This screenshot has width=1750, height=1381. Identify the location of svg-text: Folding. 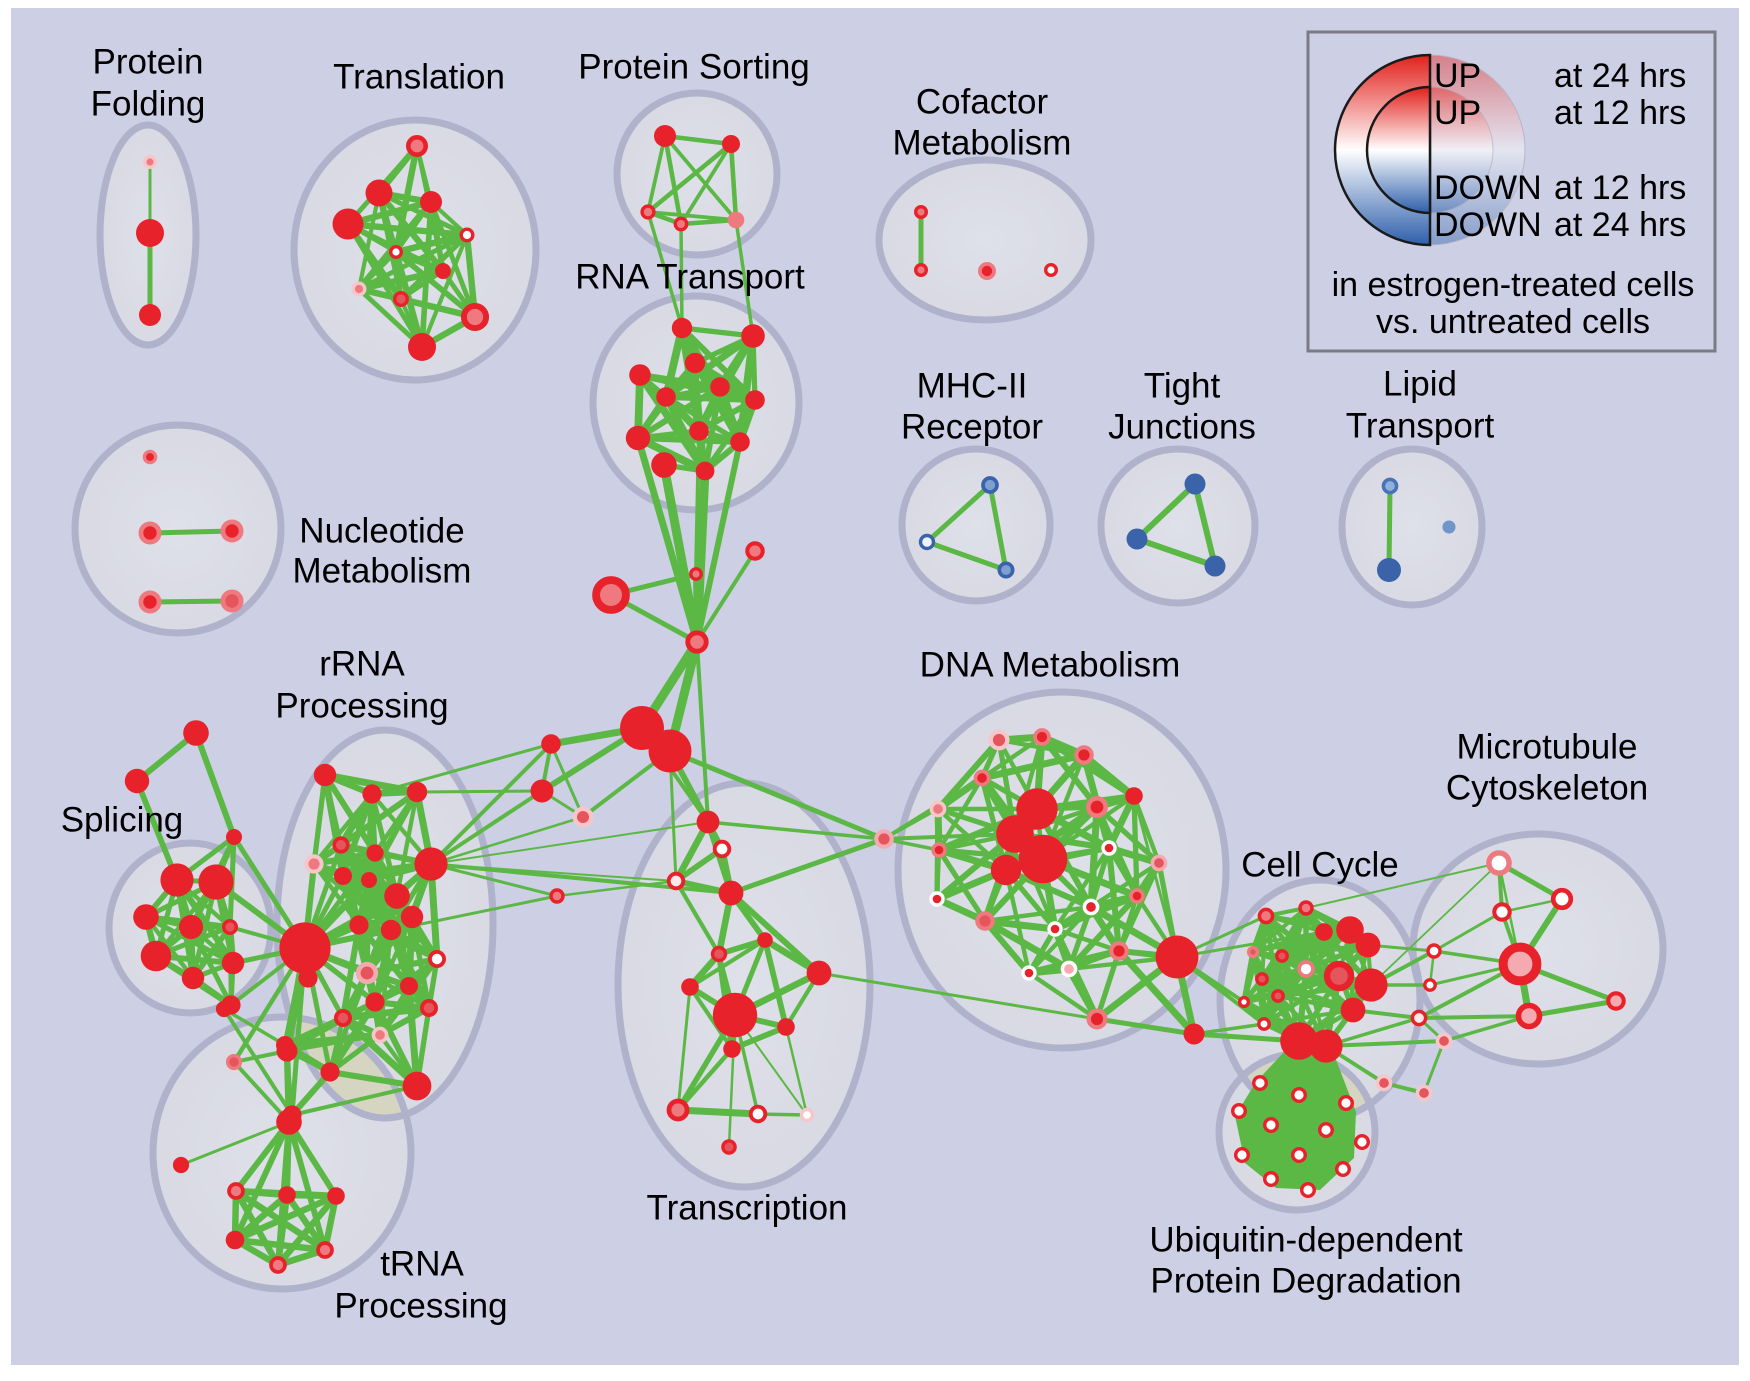
(148, 104).